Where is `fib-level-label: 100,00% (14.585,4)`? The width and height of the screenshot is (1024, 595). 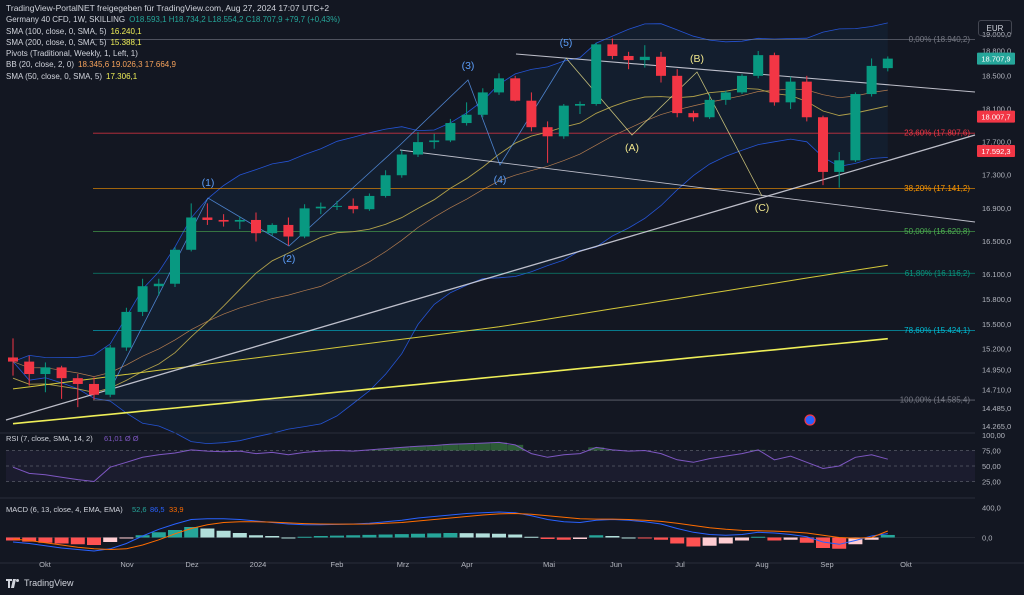 fib-level-label: 100,00% (14.585,4) is located at coordinates (935, 400).